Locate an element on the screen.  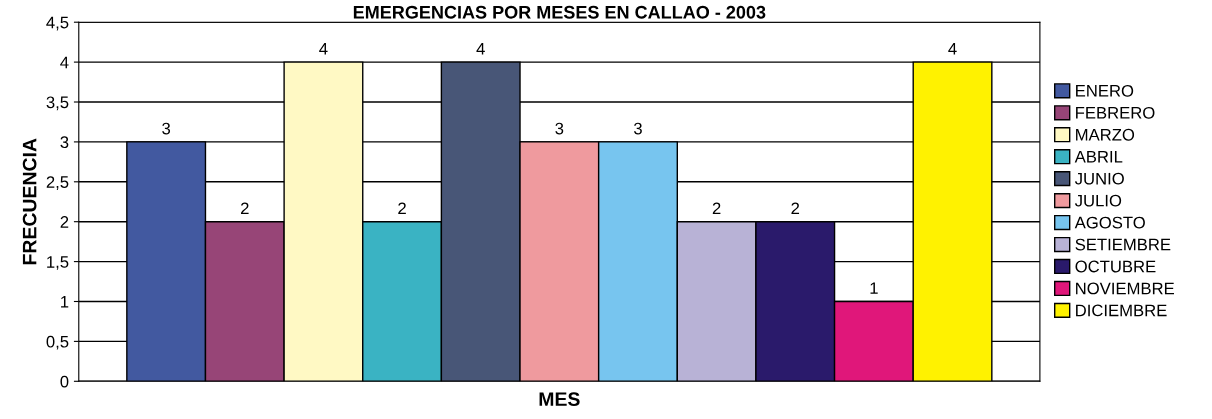
legend-label: AGOSTO is located at coordinates (1109, 222).